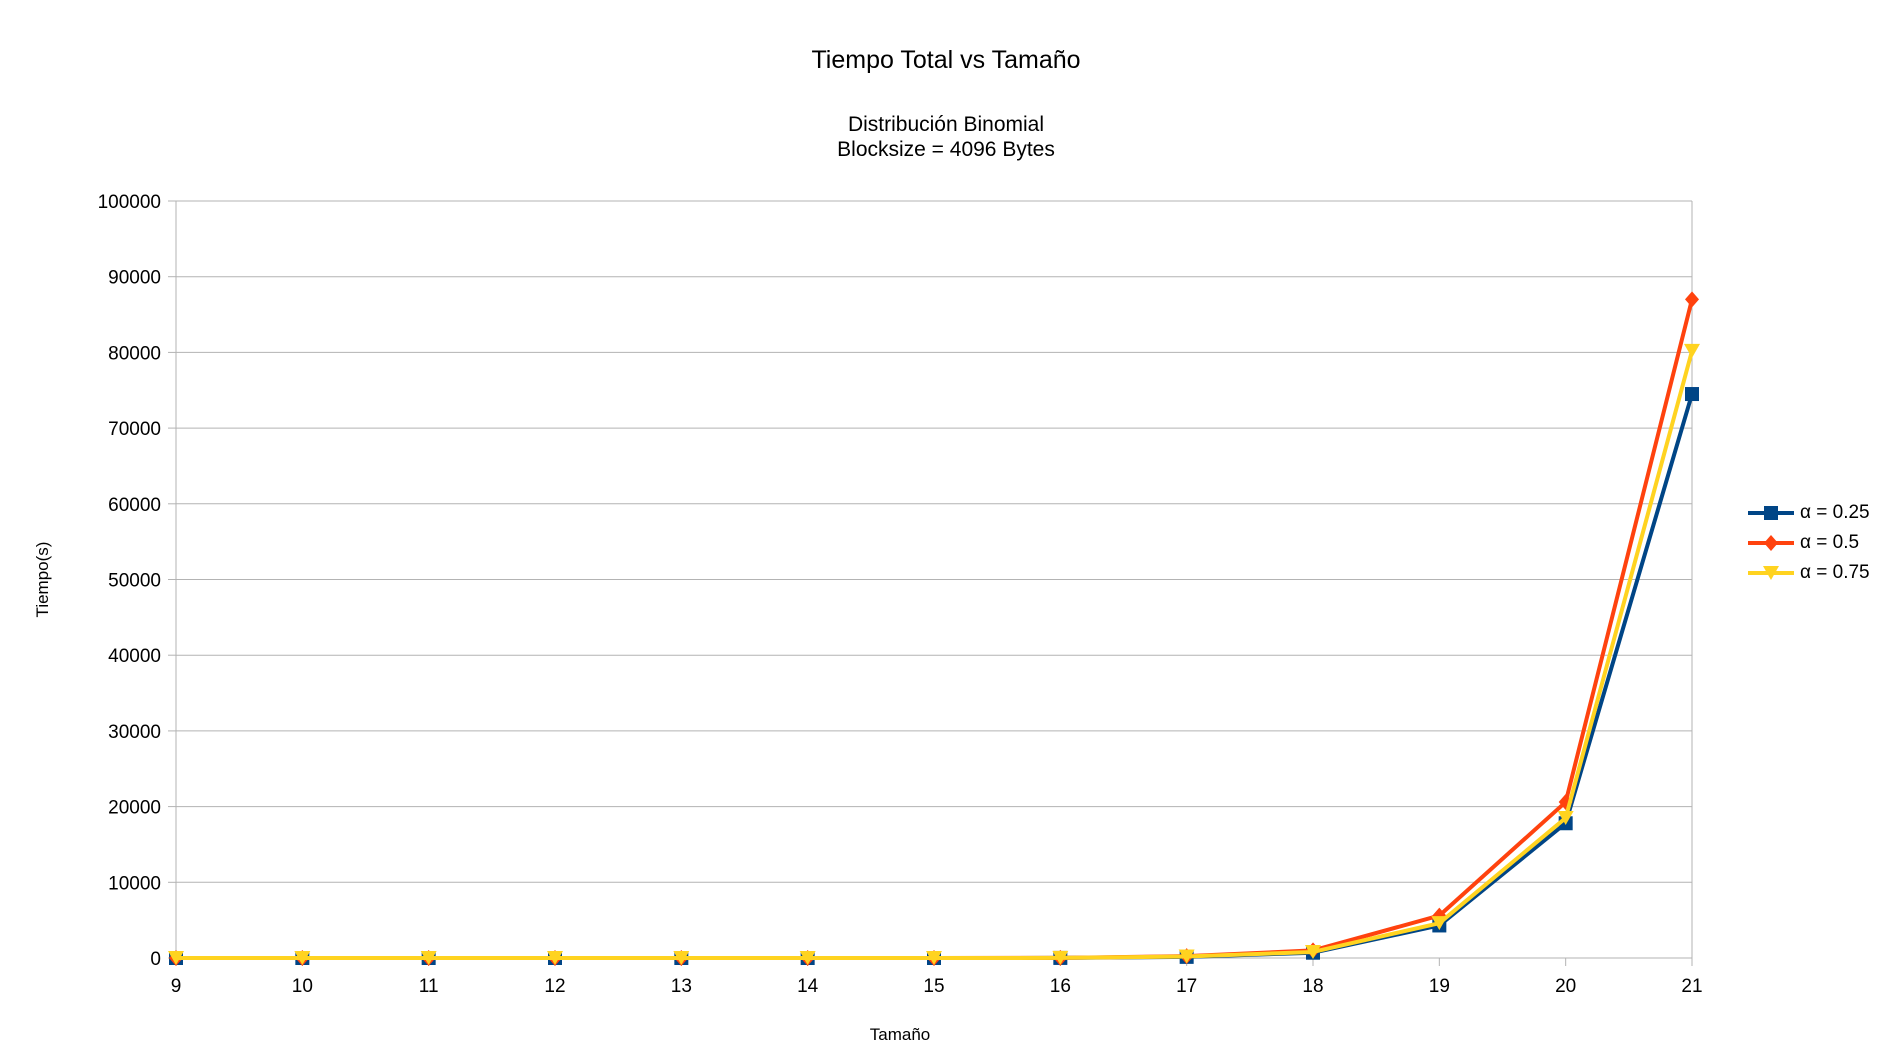 The height and width of the screenshot is (1064, 1892). Describe the element at coordinates (554, 986) in the screenshot. I see `x-tick-label: 12` at that location.